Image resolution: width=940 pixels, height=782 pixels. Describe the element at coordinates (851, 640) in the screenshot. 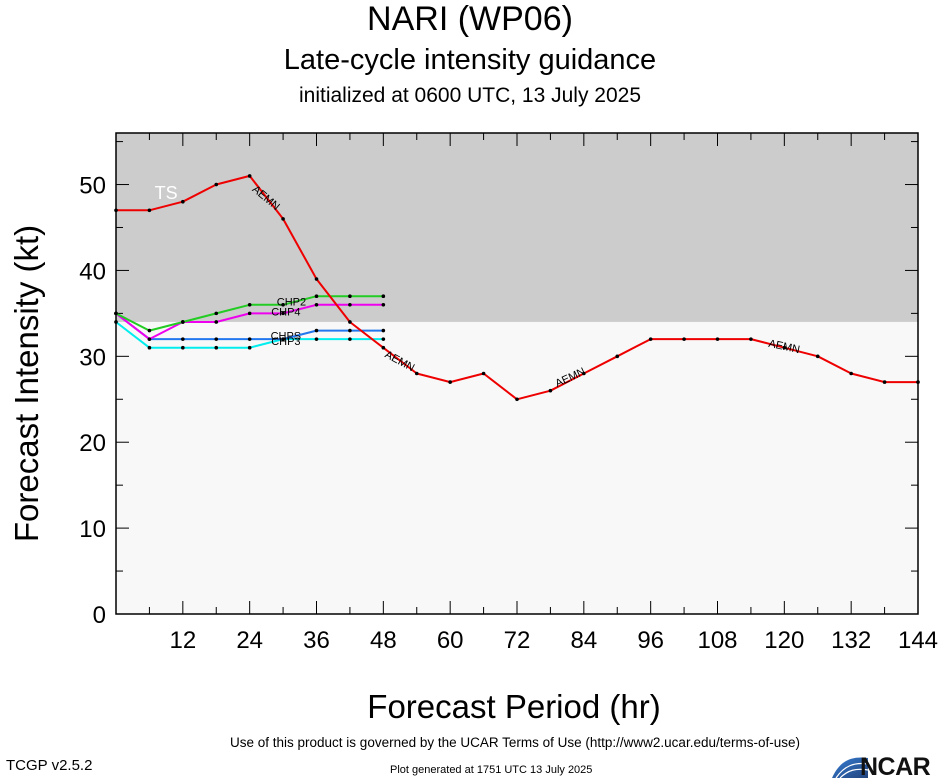

I see `x-tick-label: 132` at that location.